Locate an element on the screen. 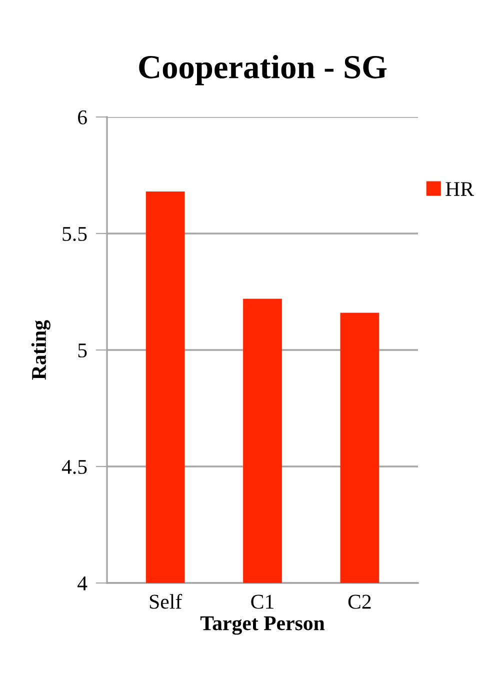 The height and width of the screenshot is (677, 486). x-tick-label: C2 is located at coordinates (359, 601).